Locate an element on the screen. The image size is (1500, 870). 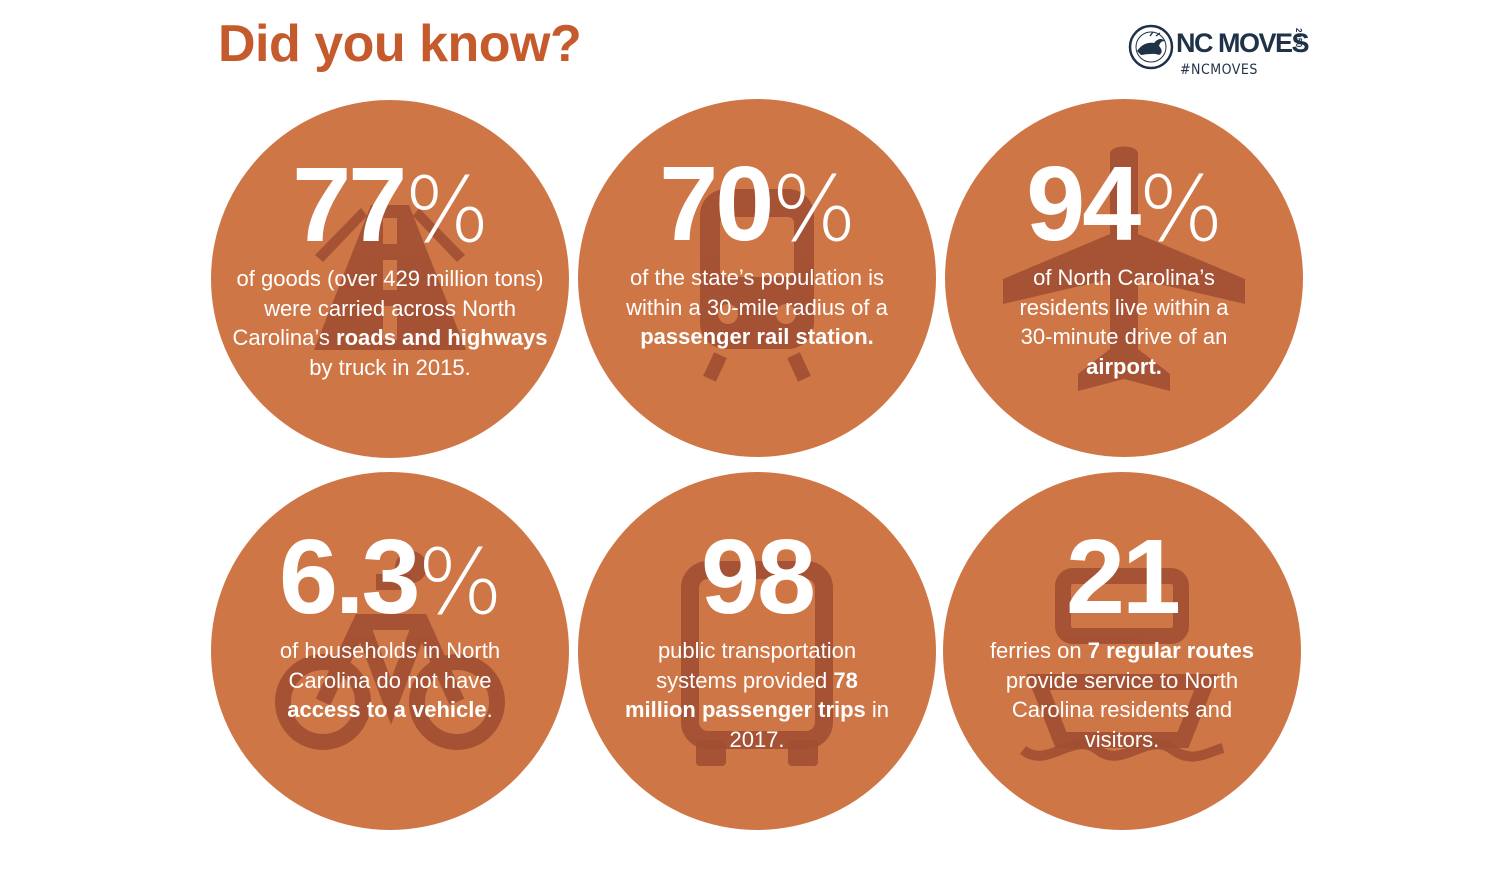
logo-wordmark: NC MOVES is located at coordinates (1243, 43).